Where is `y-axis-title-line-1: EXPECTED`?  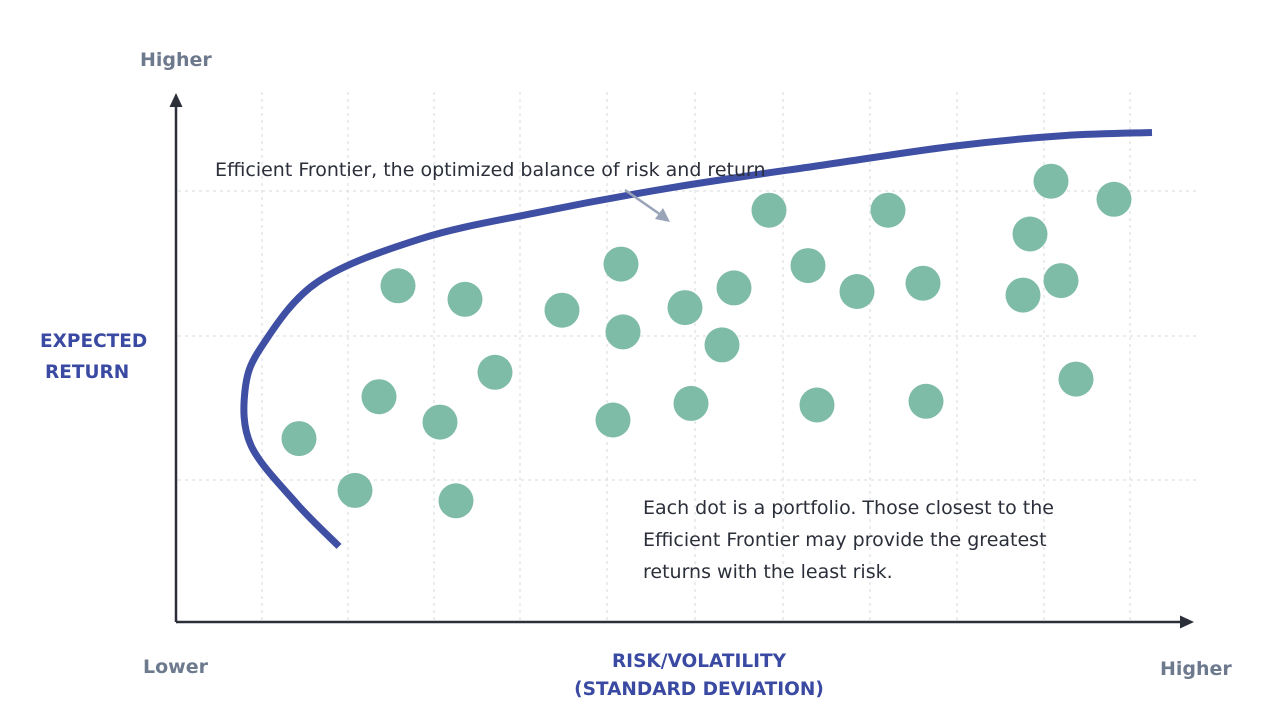
y-axis-title-line-1: EXPECTED is located at coordinates (93, 341).